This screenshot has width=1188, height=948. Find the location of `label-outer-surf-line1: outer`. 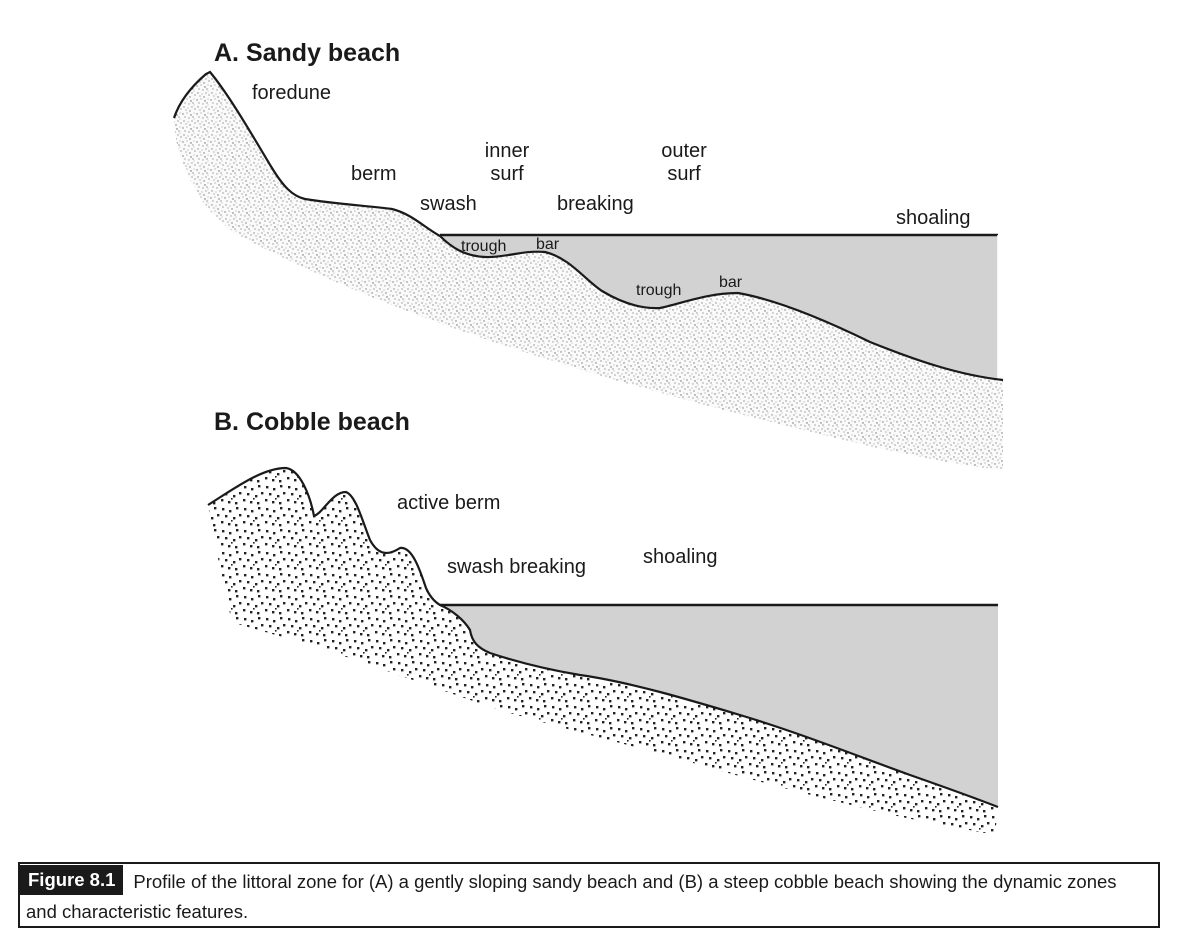

label-outer-surf-line1: outer is located at coordinates (684, 151).